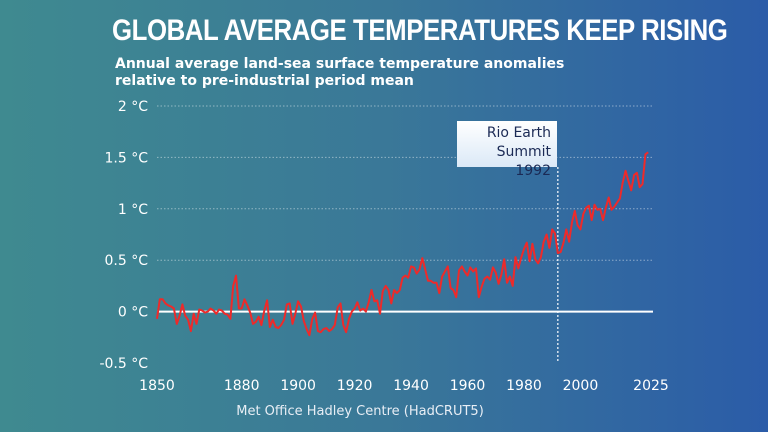 Image resolution: width=768 pixels, height=432 pixels. What do you see at coordinates (133, 107) in the screenshot?
I see `y-tick-label: 2 °C` at bounding box center [133, 107].